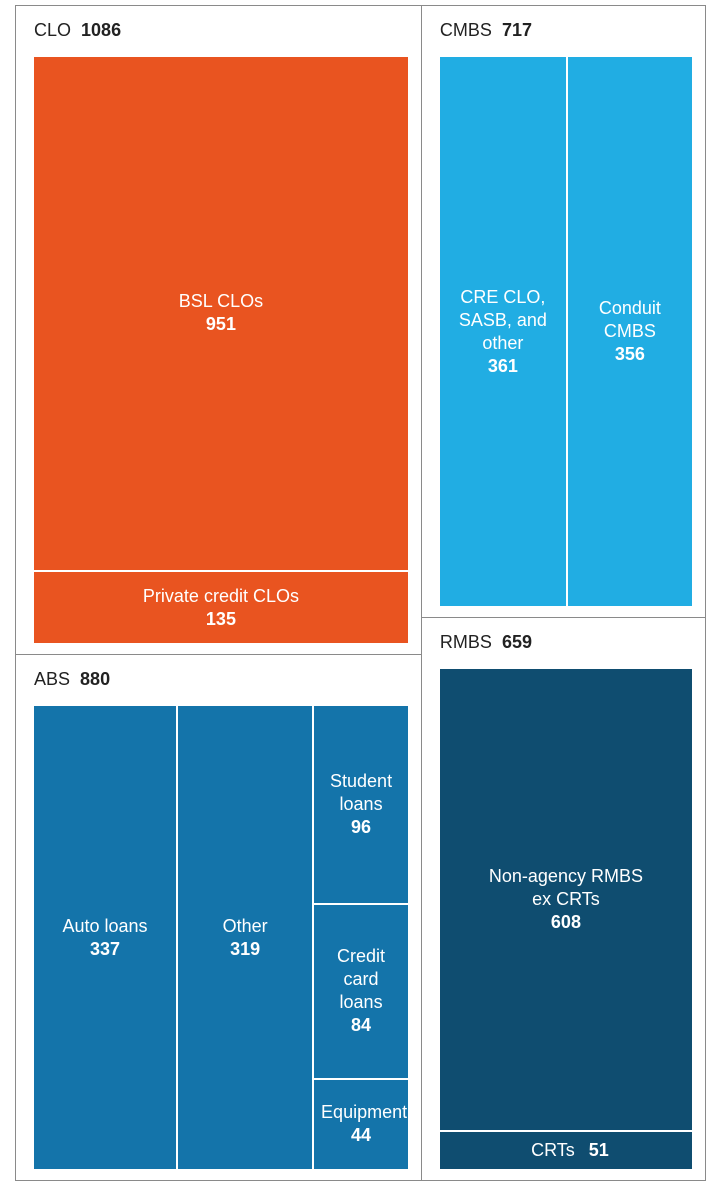 This screenshot has width=706, height=1186. I want to click on group-value: 1086, so click(101, 30).